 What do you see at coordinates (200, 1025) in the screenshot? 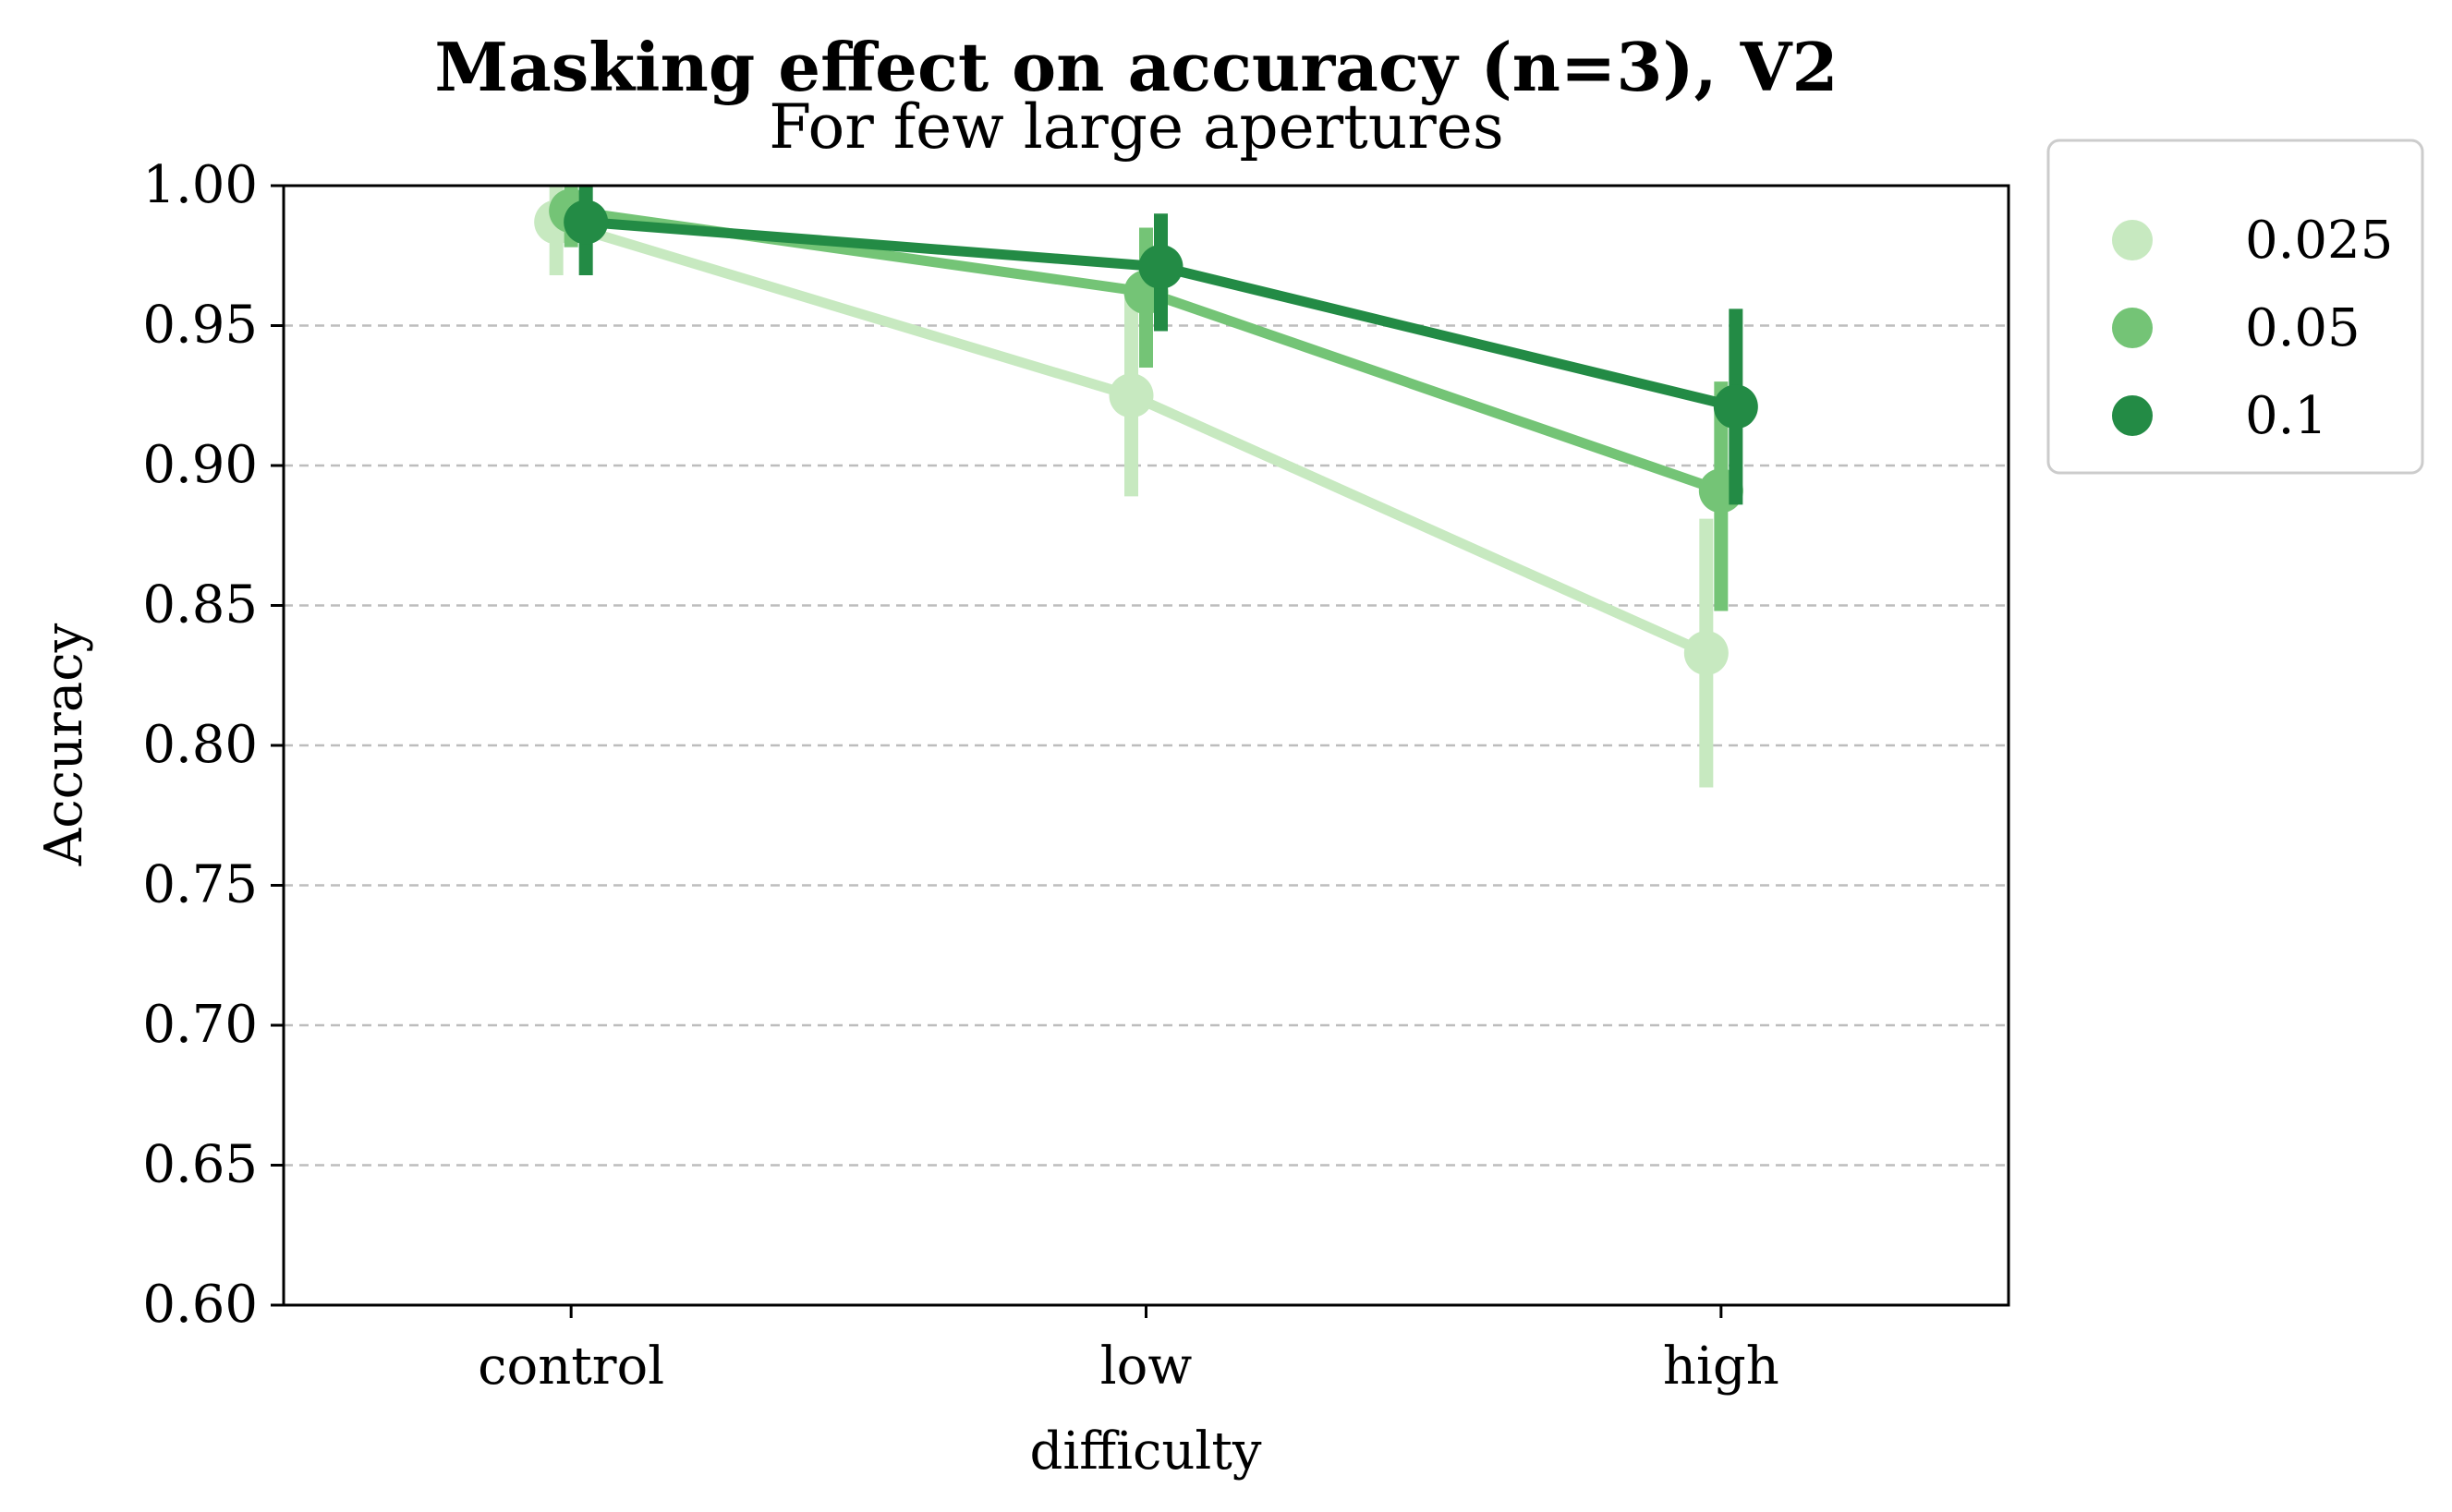
I see `y-tick-label: 0.70` at bounding box center [200, 1025].